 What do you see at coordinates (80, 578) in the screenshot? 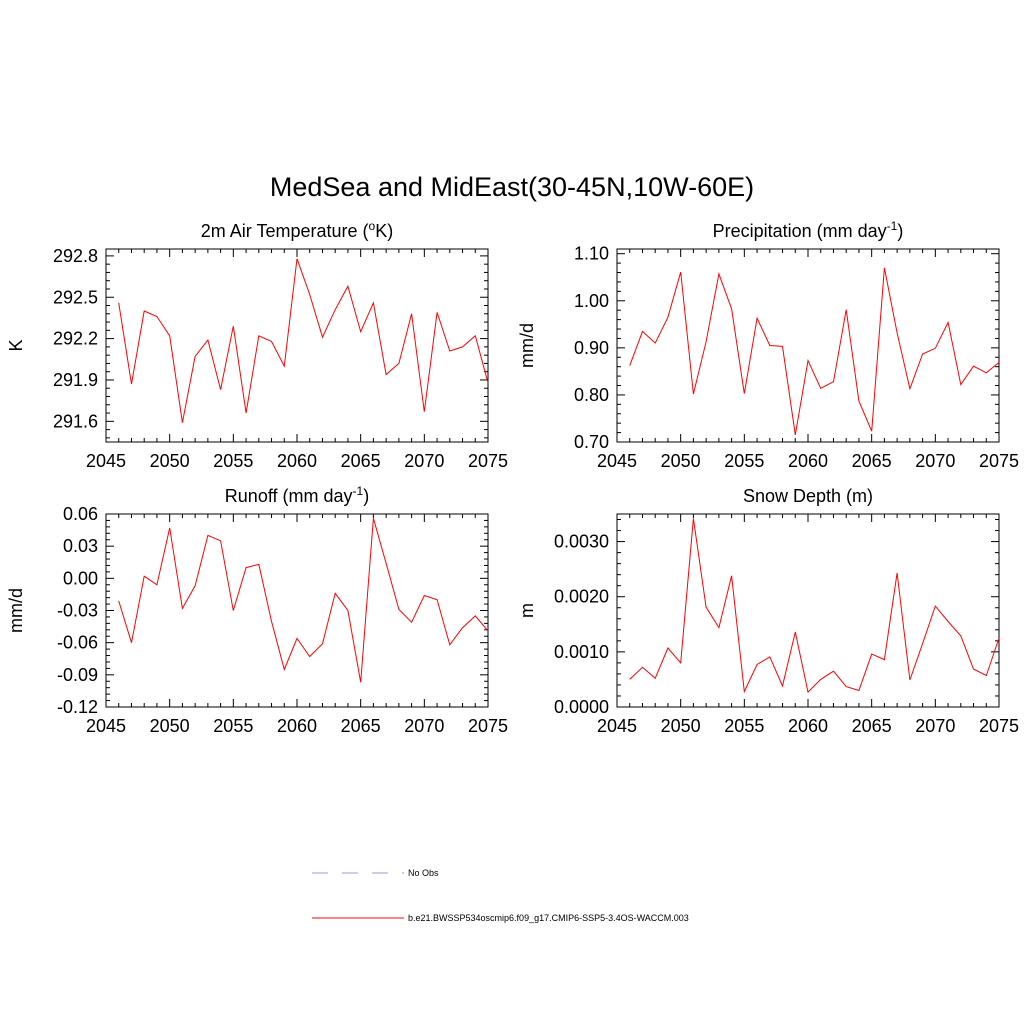
I see `y-tick-label: 0.00` at bounding box center [80, 578].